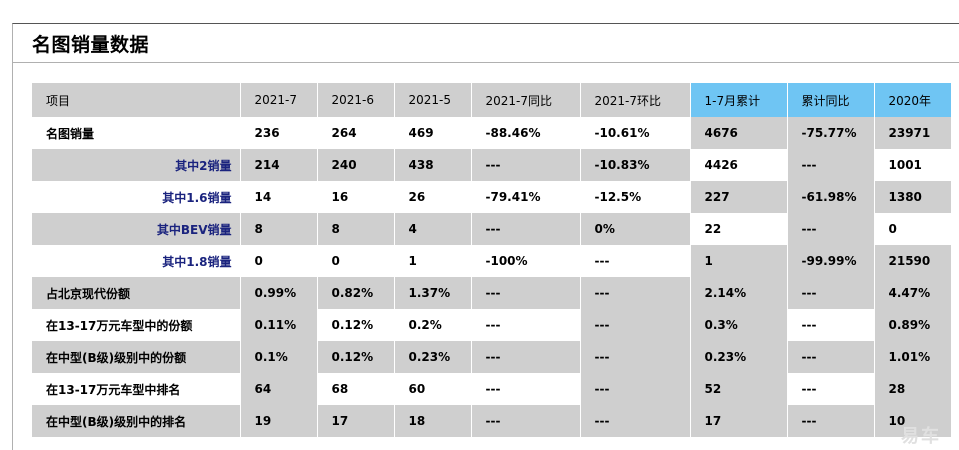 The image size is (959, 450). What do you see at coordinates (136, 165) in the screenshot?
I see `row-label: 其中2销量` at bounding box center [136, 165].